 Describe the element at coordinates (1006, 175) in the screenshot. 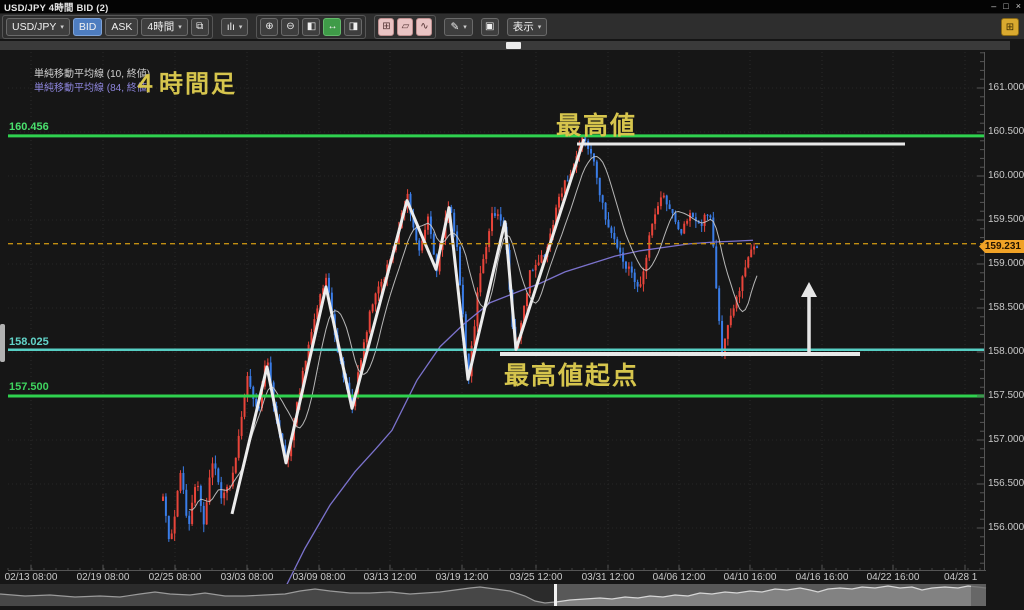

I see `y-axis-label: 160.000` at that location.